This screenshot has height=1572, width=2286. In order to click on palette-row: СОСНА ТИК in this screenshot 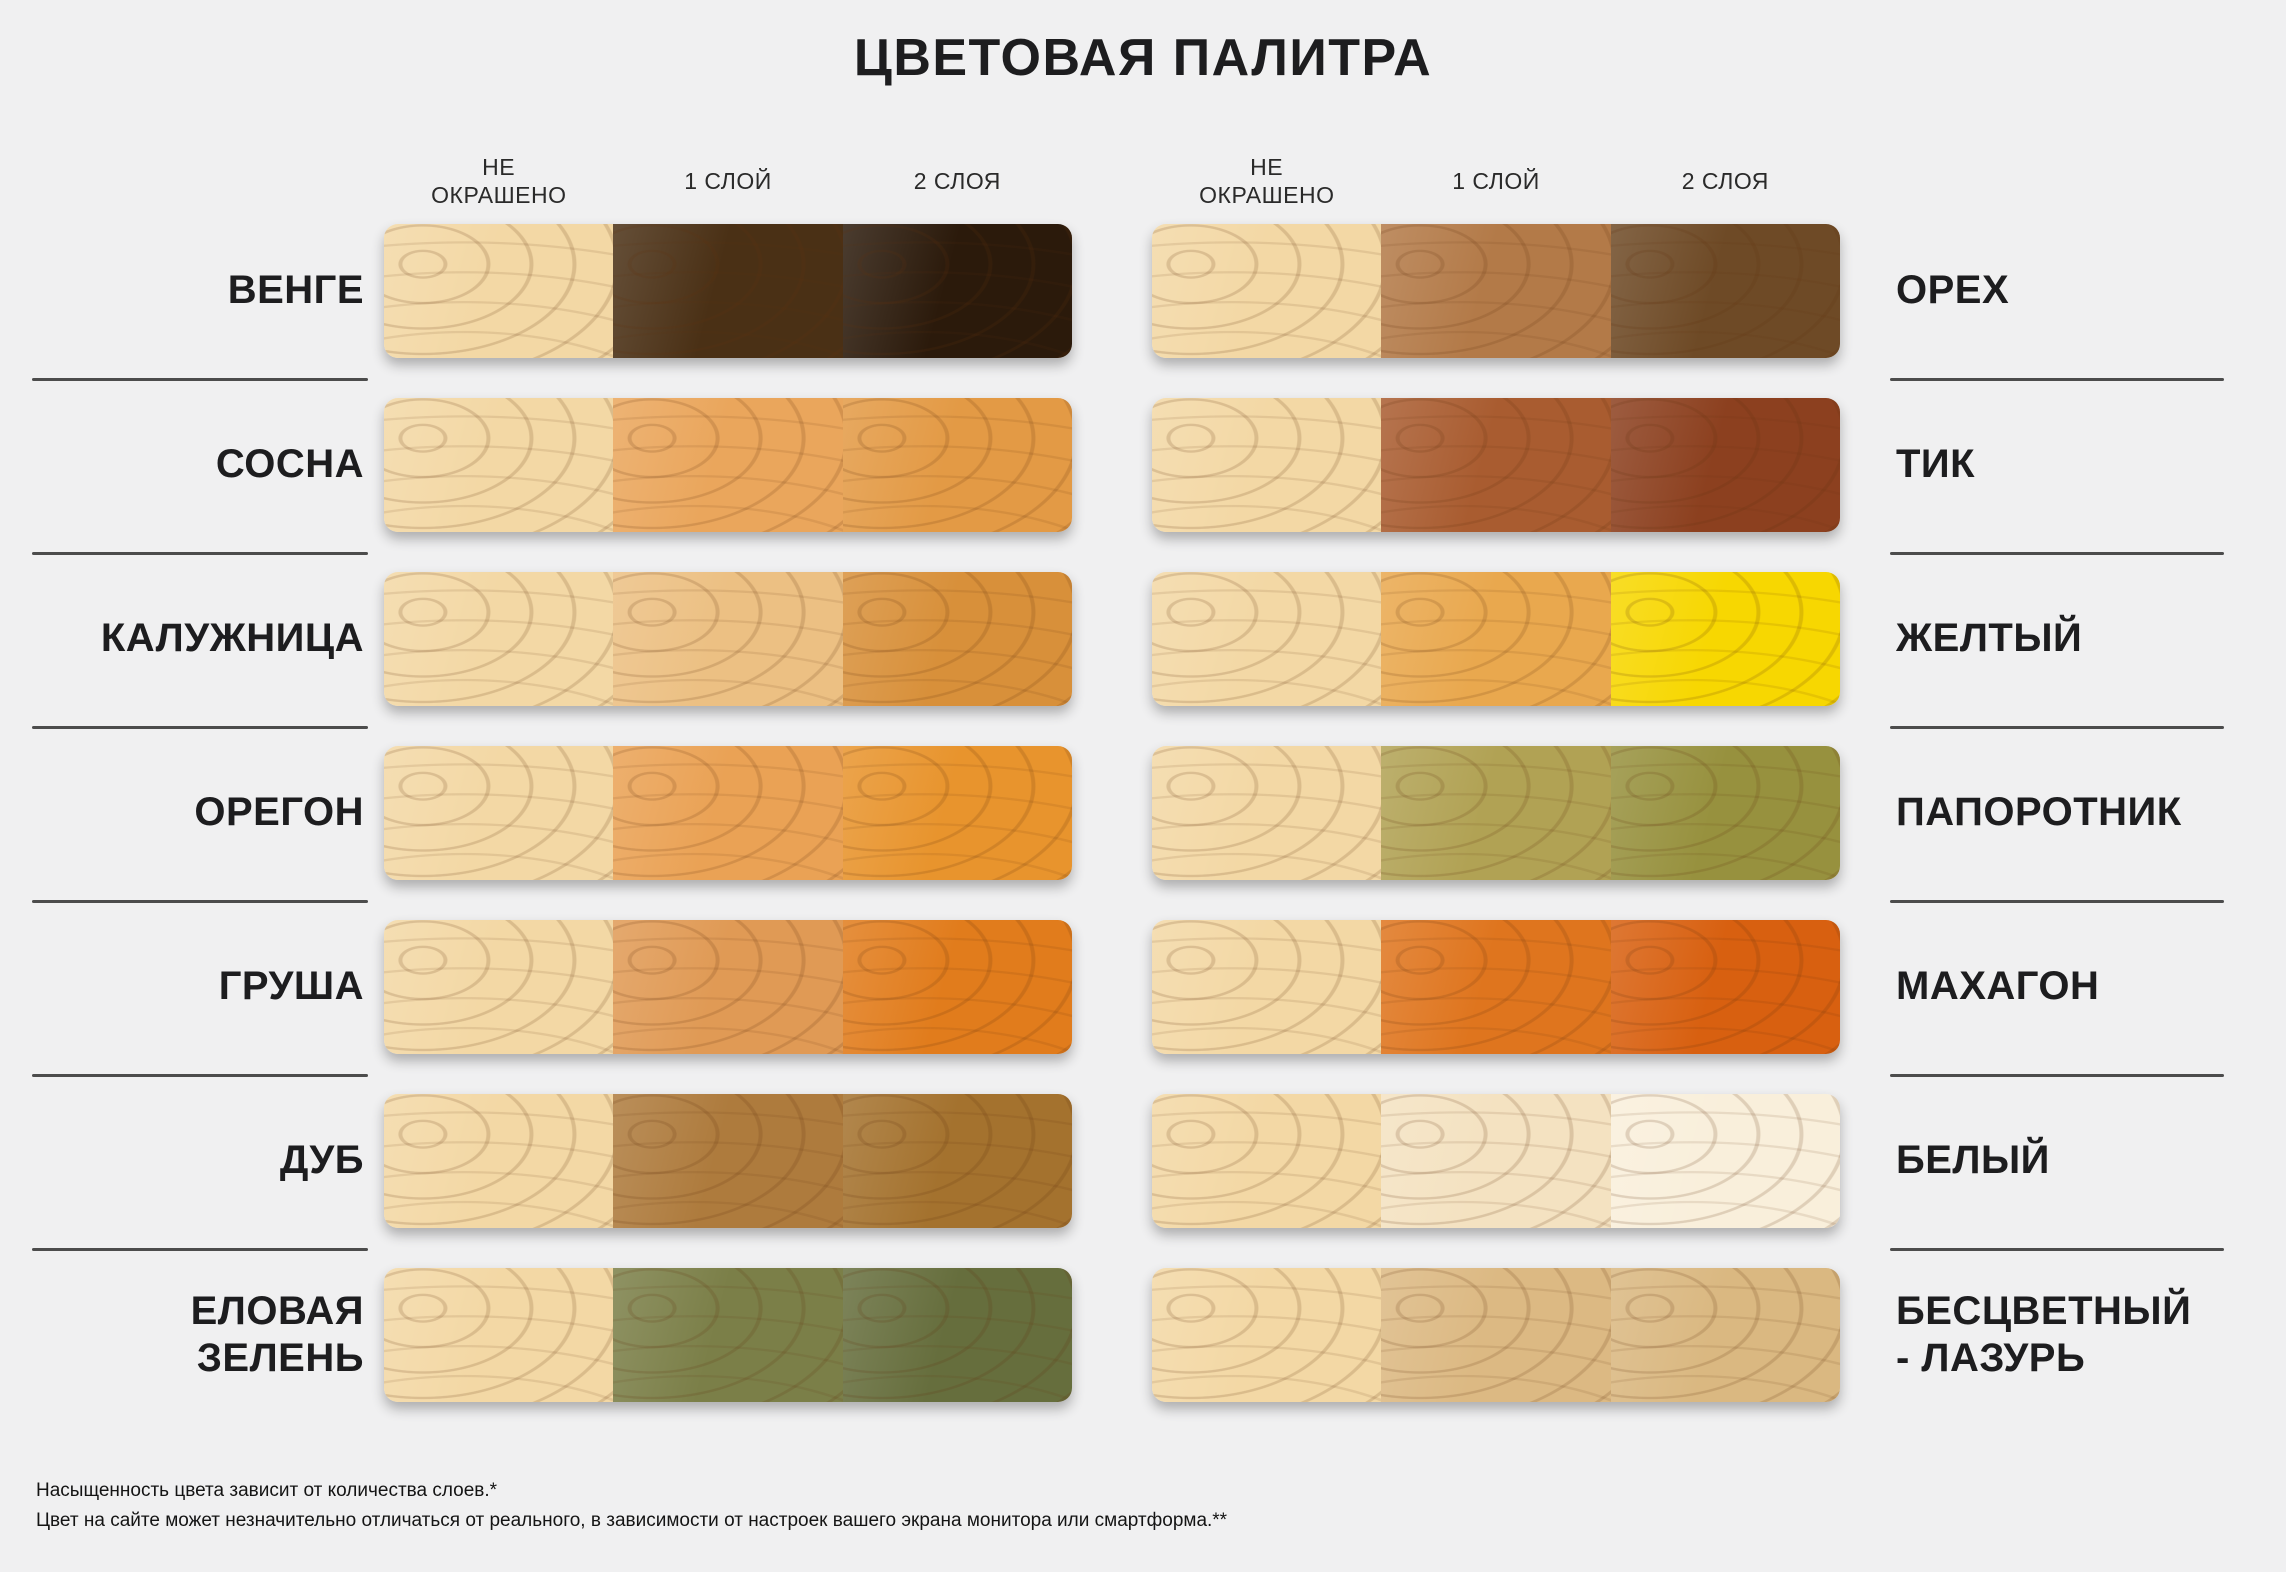, I will do `click(1143, 476)`.